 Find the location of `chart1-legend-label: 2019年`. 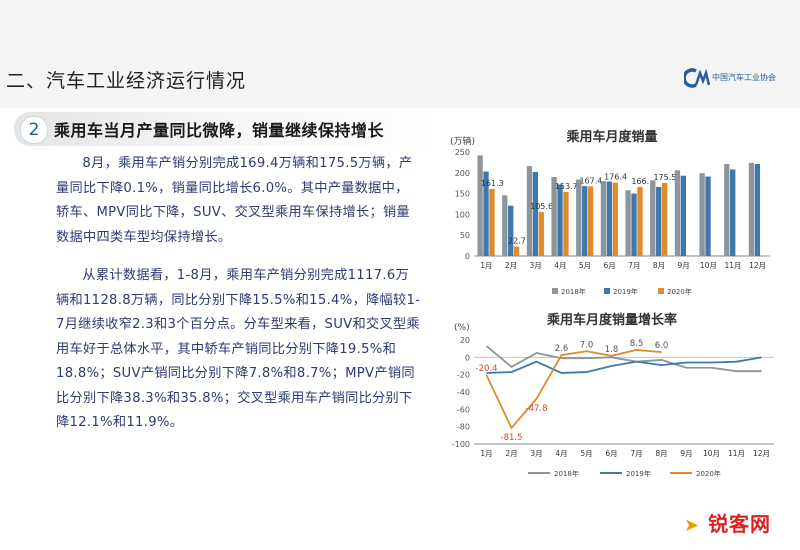

chart1-legend-label: 2019年 is located at coordinates (625, 291).